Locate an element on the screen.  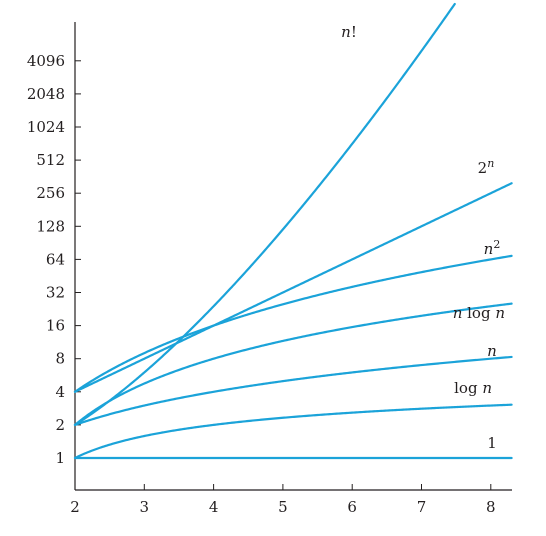
y-tick-label: 16 is located at coordinates (55, 326).